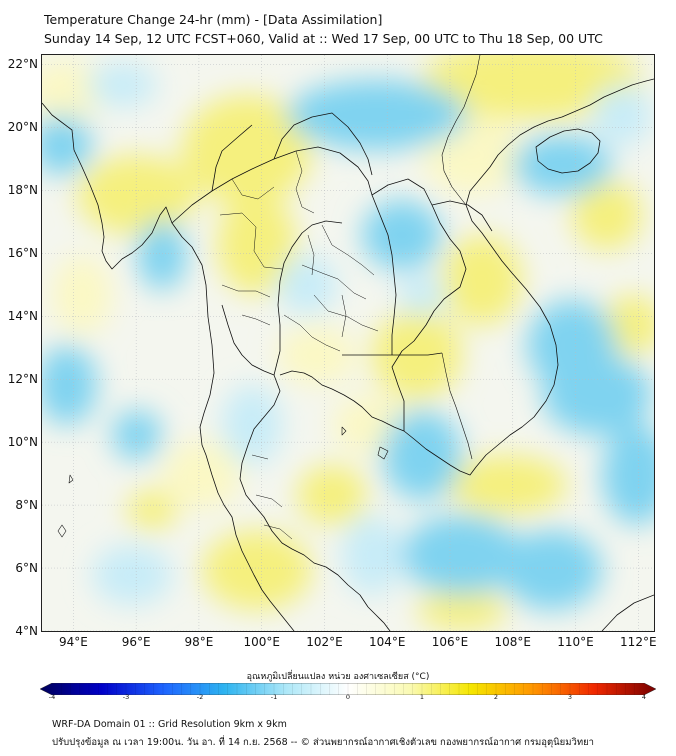 The image size is (676, 756). I want to click on longitude-tick-label: 108°E, so click(513, 642).